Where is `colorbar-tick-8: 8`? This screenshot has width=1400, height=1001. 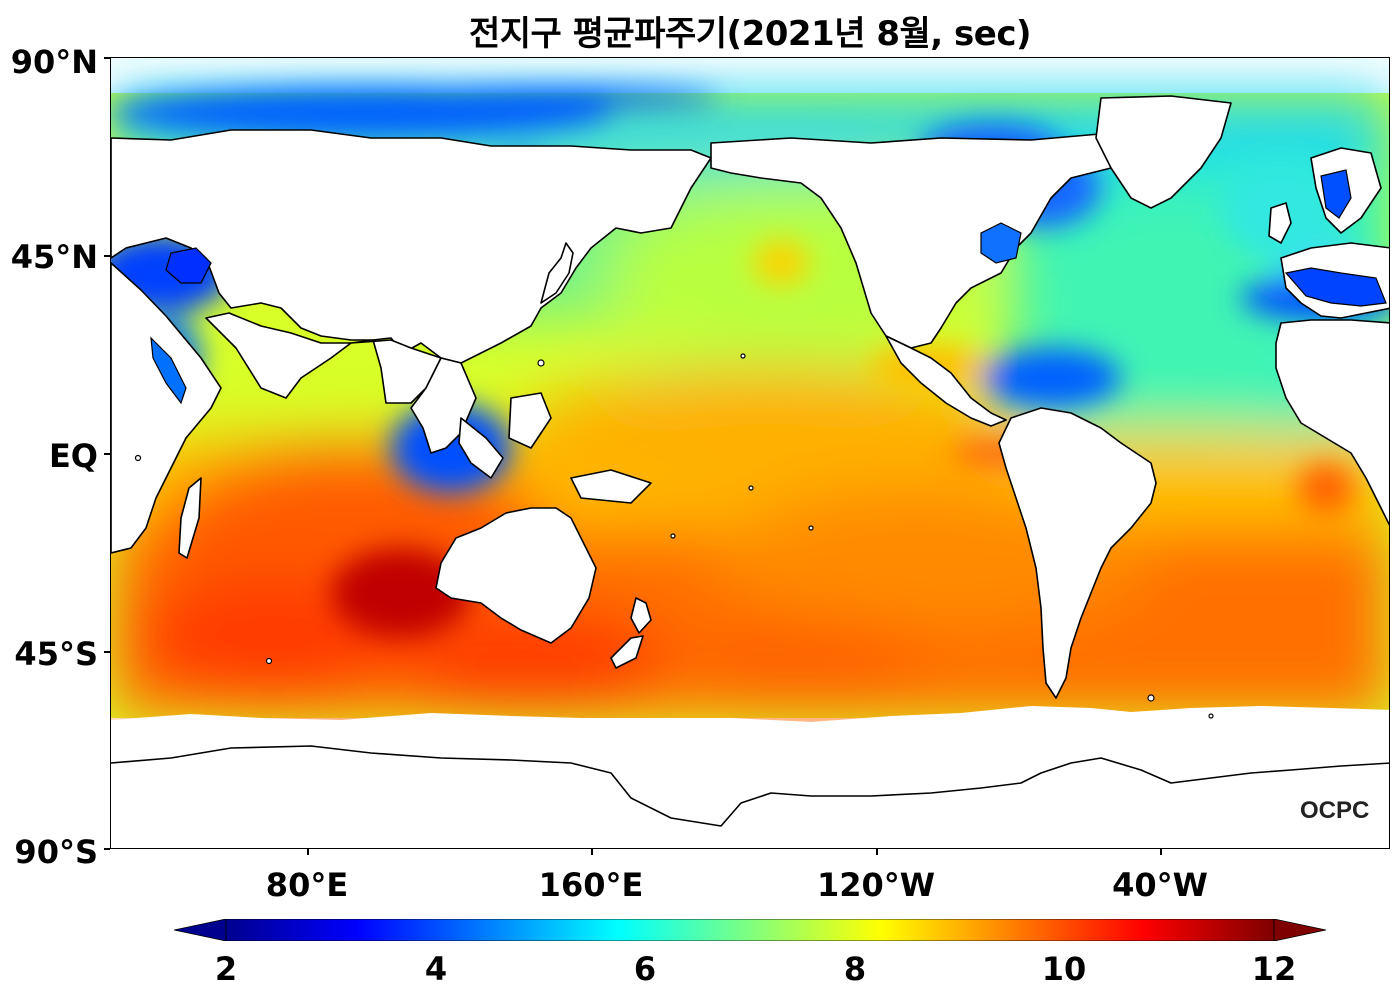
colorbar-tick-8: 8 is located at coordinates (855, 969).